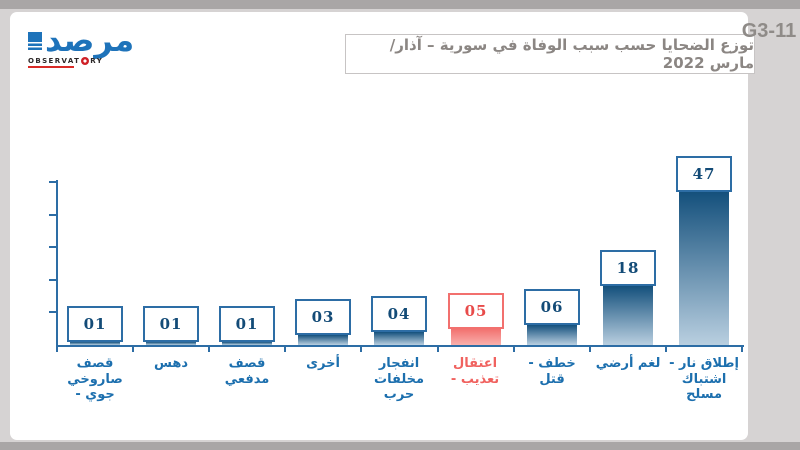  I want to click on bar-value-box: 18, so click(628, 268).